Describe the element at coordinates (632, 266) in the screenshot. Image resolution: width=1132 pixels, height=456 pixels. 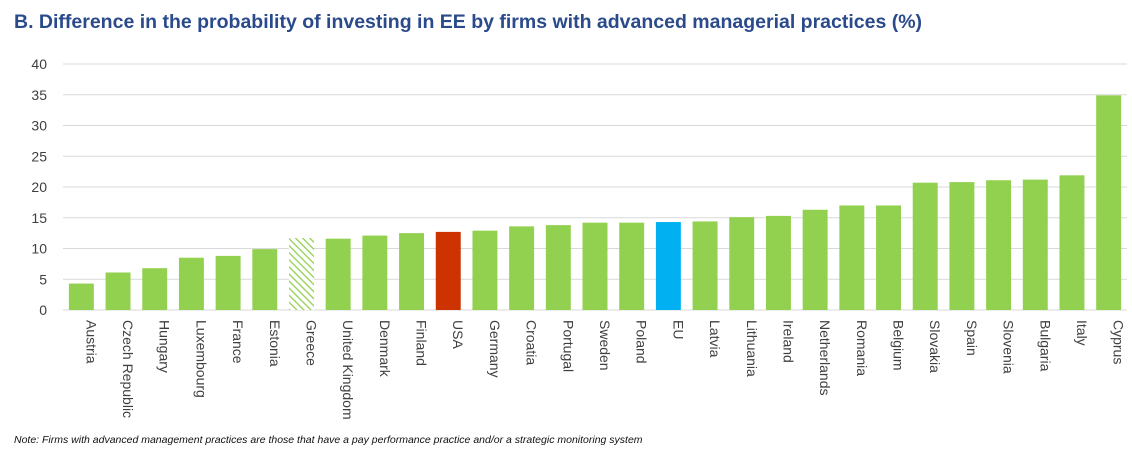
I see `bar-poland` at that location.